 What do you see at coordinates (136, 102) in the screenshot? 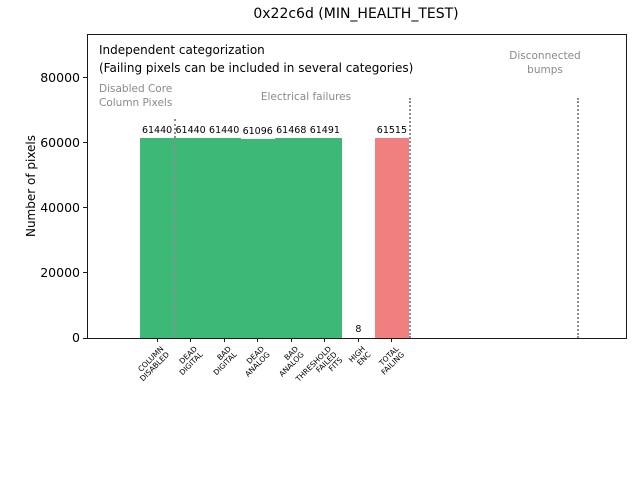
I see `region-label-line: Column Pixels` at bounding box center [136, 102].